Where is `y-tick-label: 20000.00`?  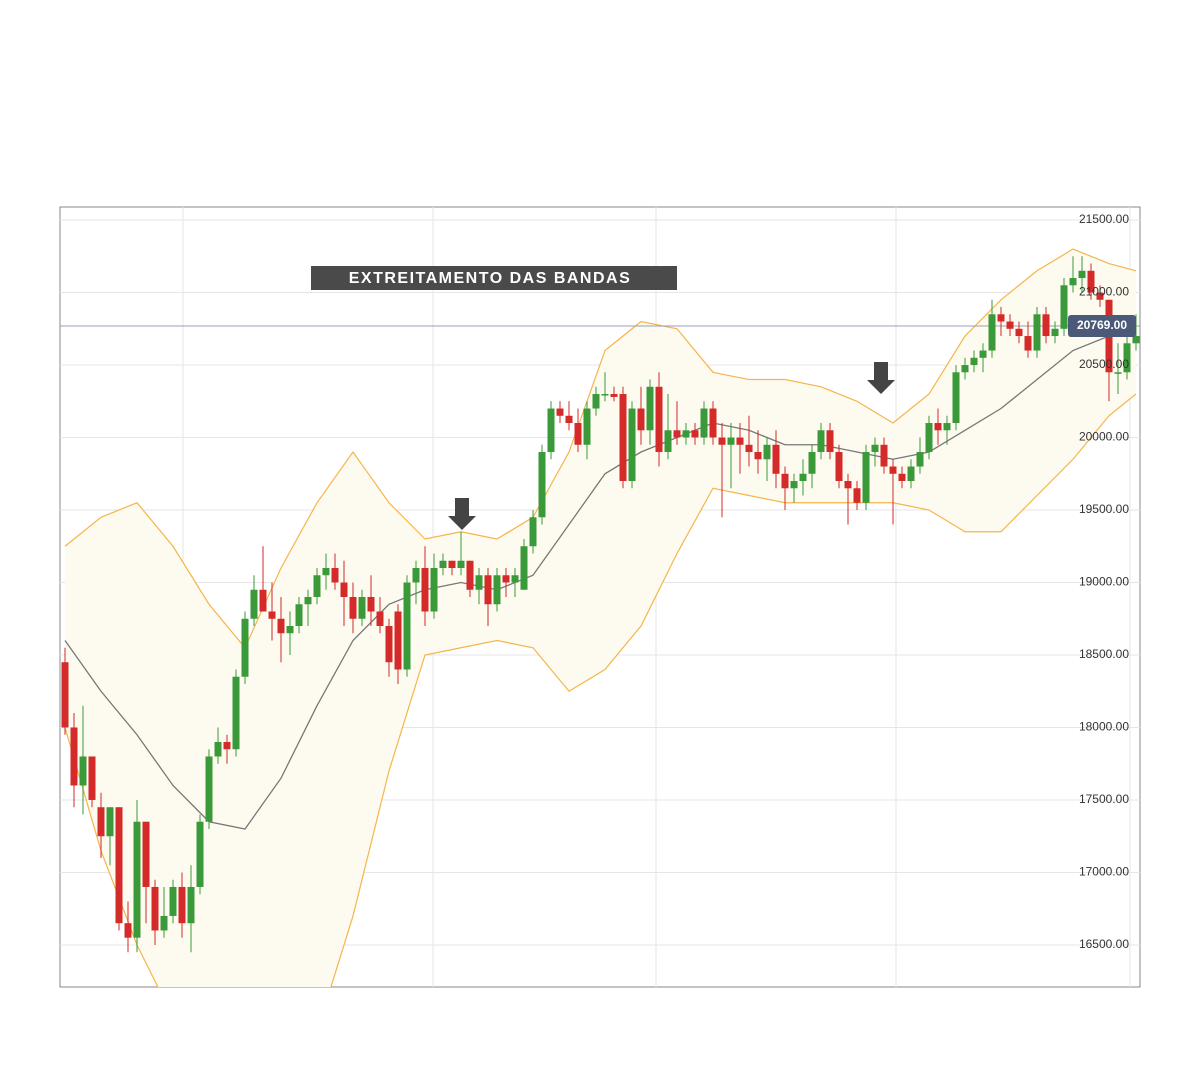 y-tick-label: 20000.00 is located at coordinates (1104, 437).